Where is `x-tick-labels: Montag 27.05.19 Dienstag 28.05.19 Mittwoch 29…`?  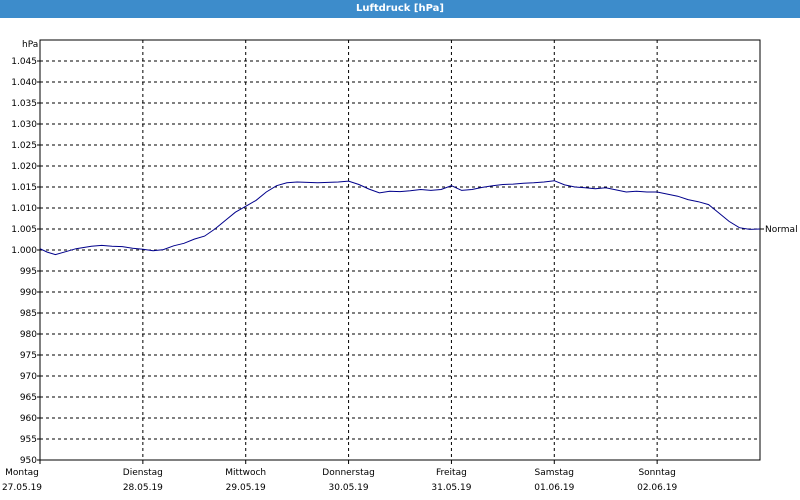 x-tick-labels: Montag 27.05.19 Dienstag 28.05.19 Mittwoch 29… is located at coordinates (339, 480).